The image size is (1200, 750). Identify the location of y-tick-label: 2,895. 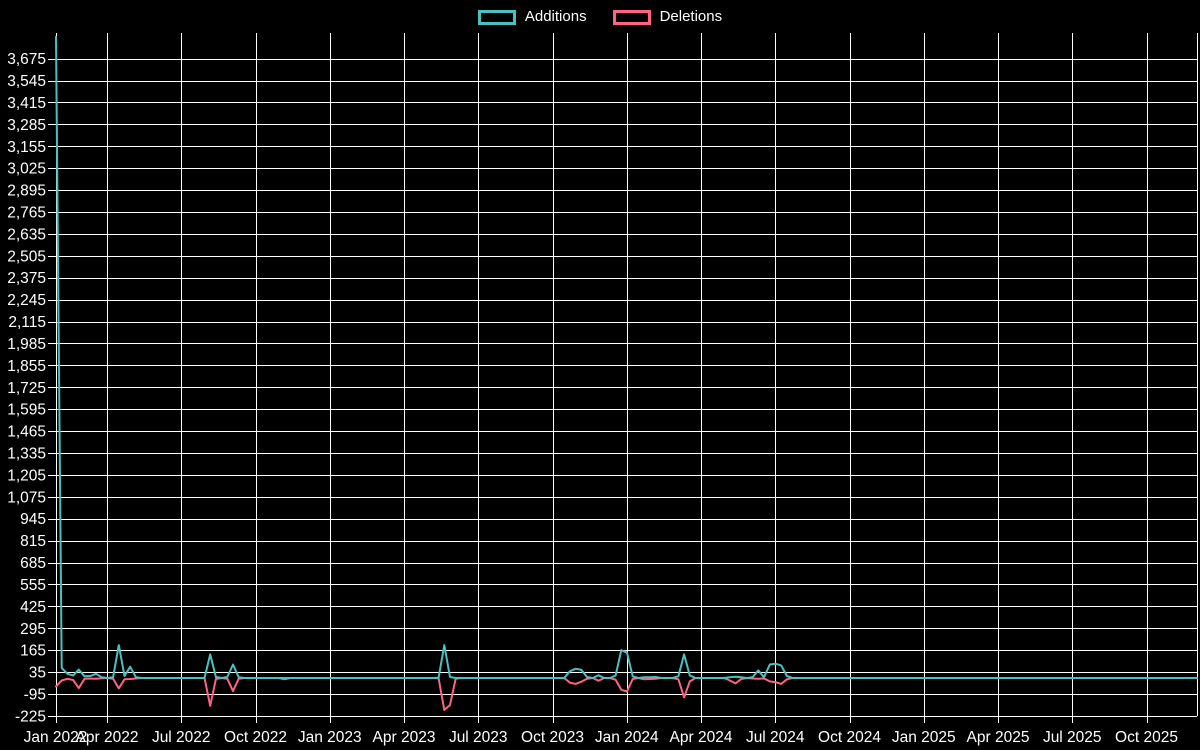
(26, 191).